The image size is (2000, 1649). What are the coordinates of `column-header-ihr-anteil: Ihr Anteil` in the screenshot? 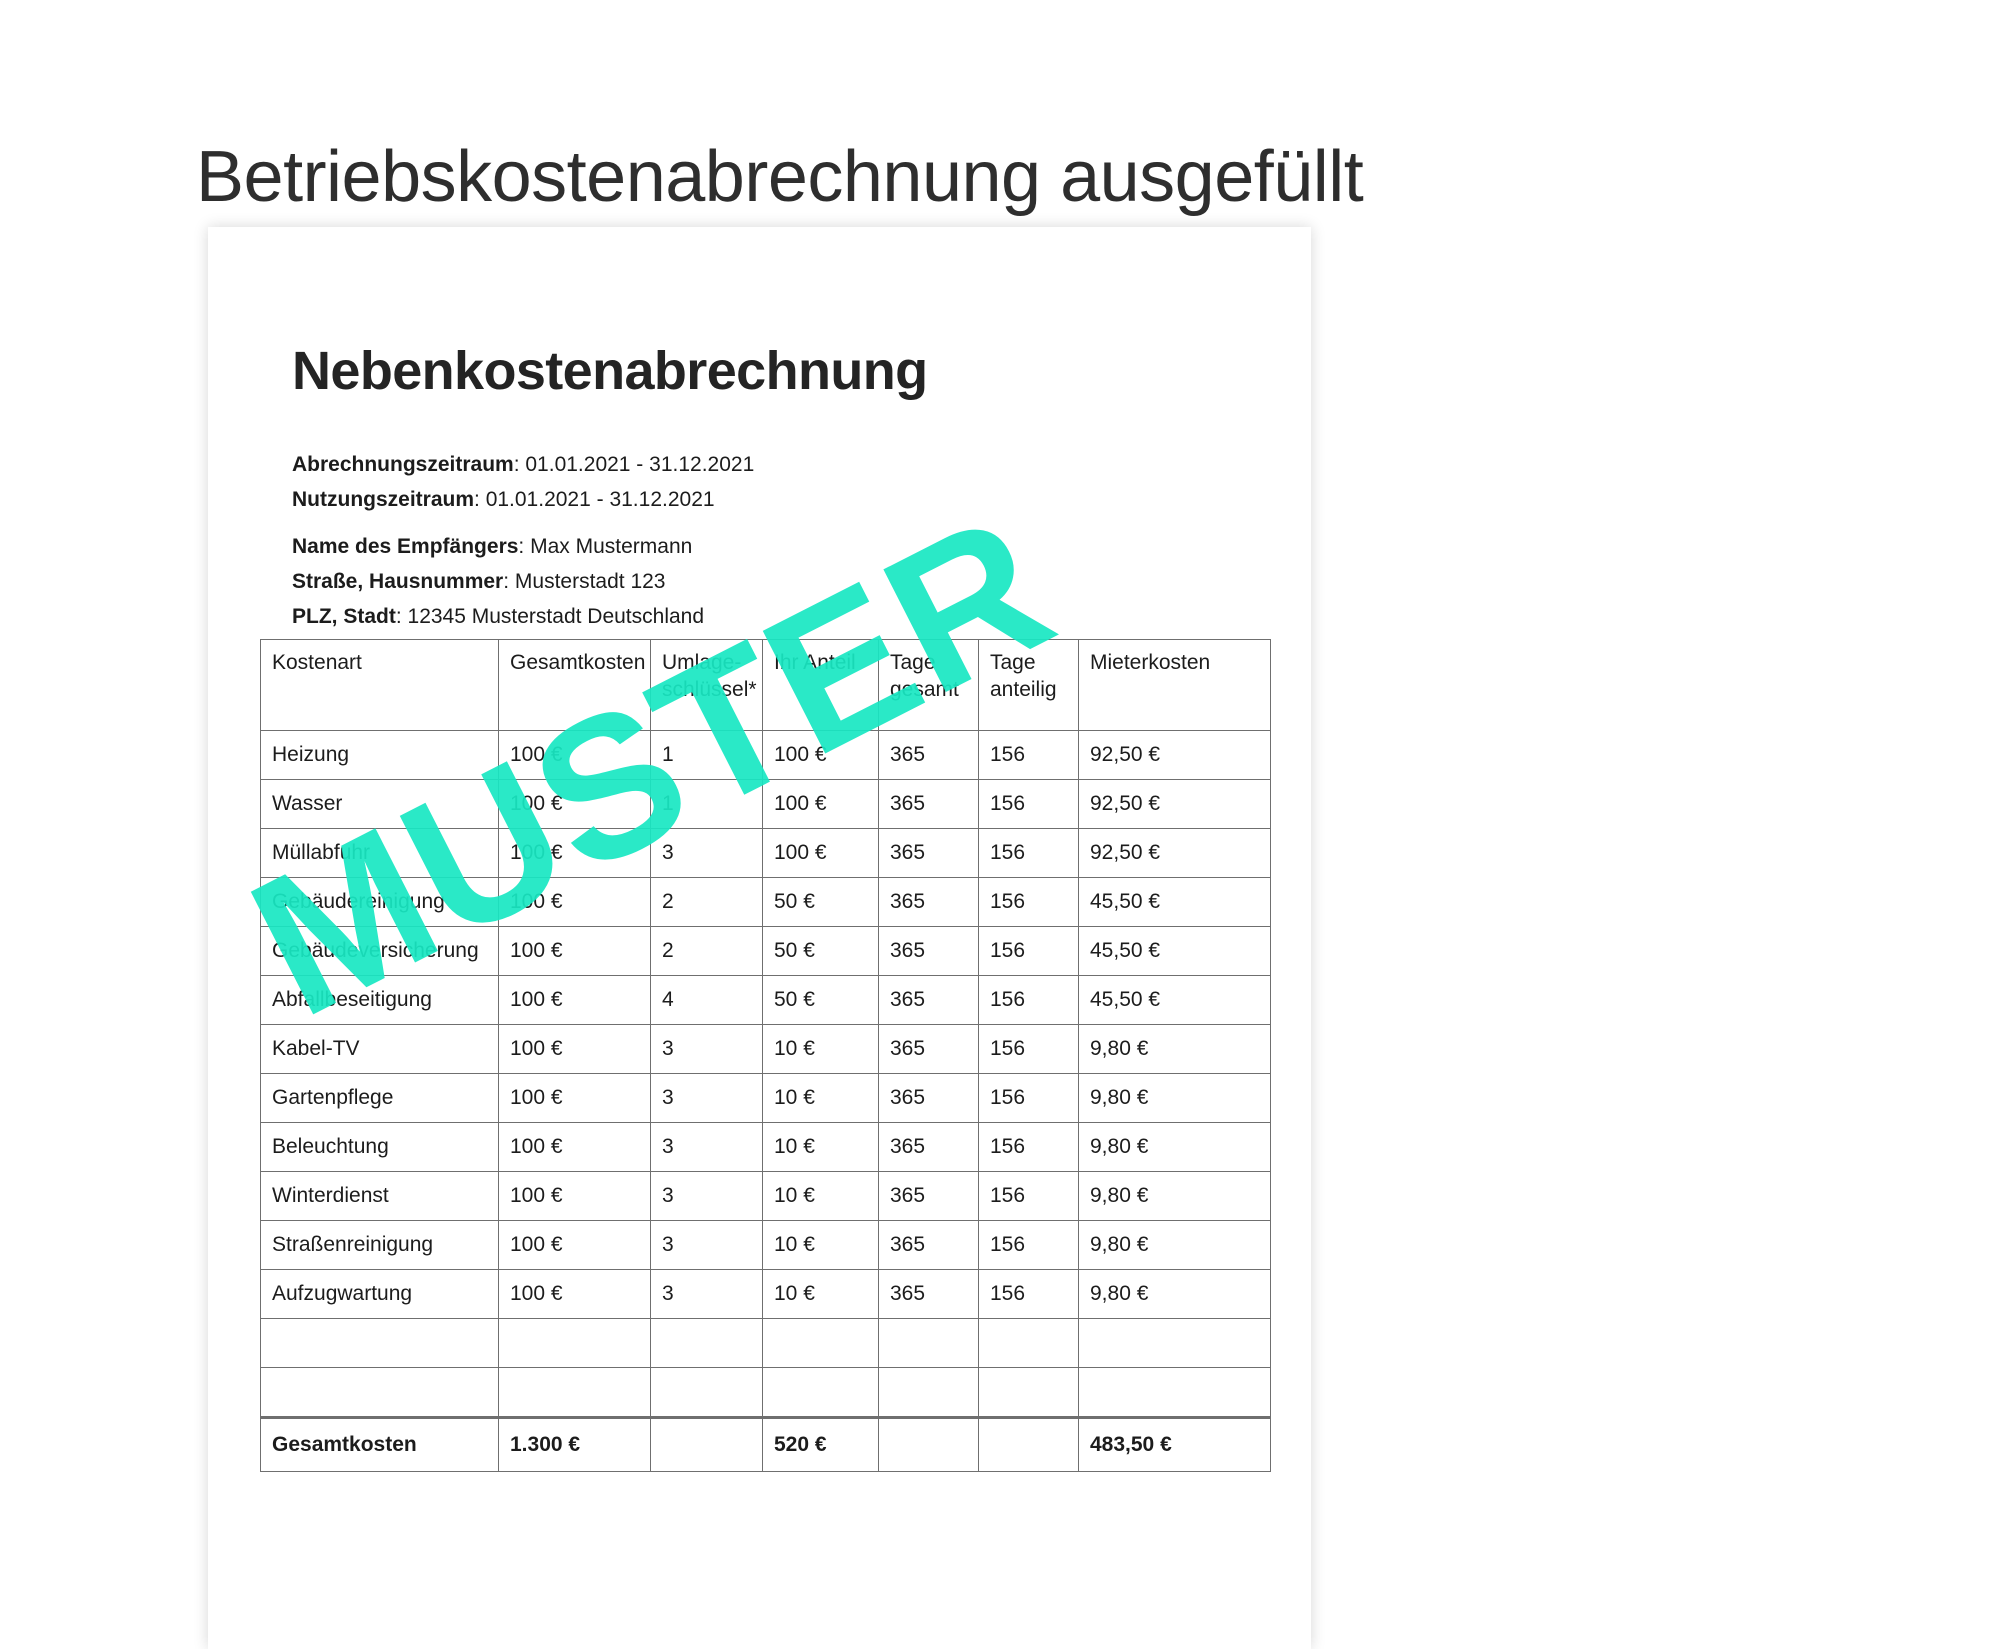 It's located at (820, 685).